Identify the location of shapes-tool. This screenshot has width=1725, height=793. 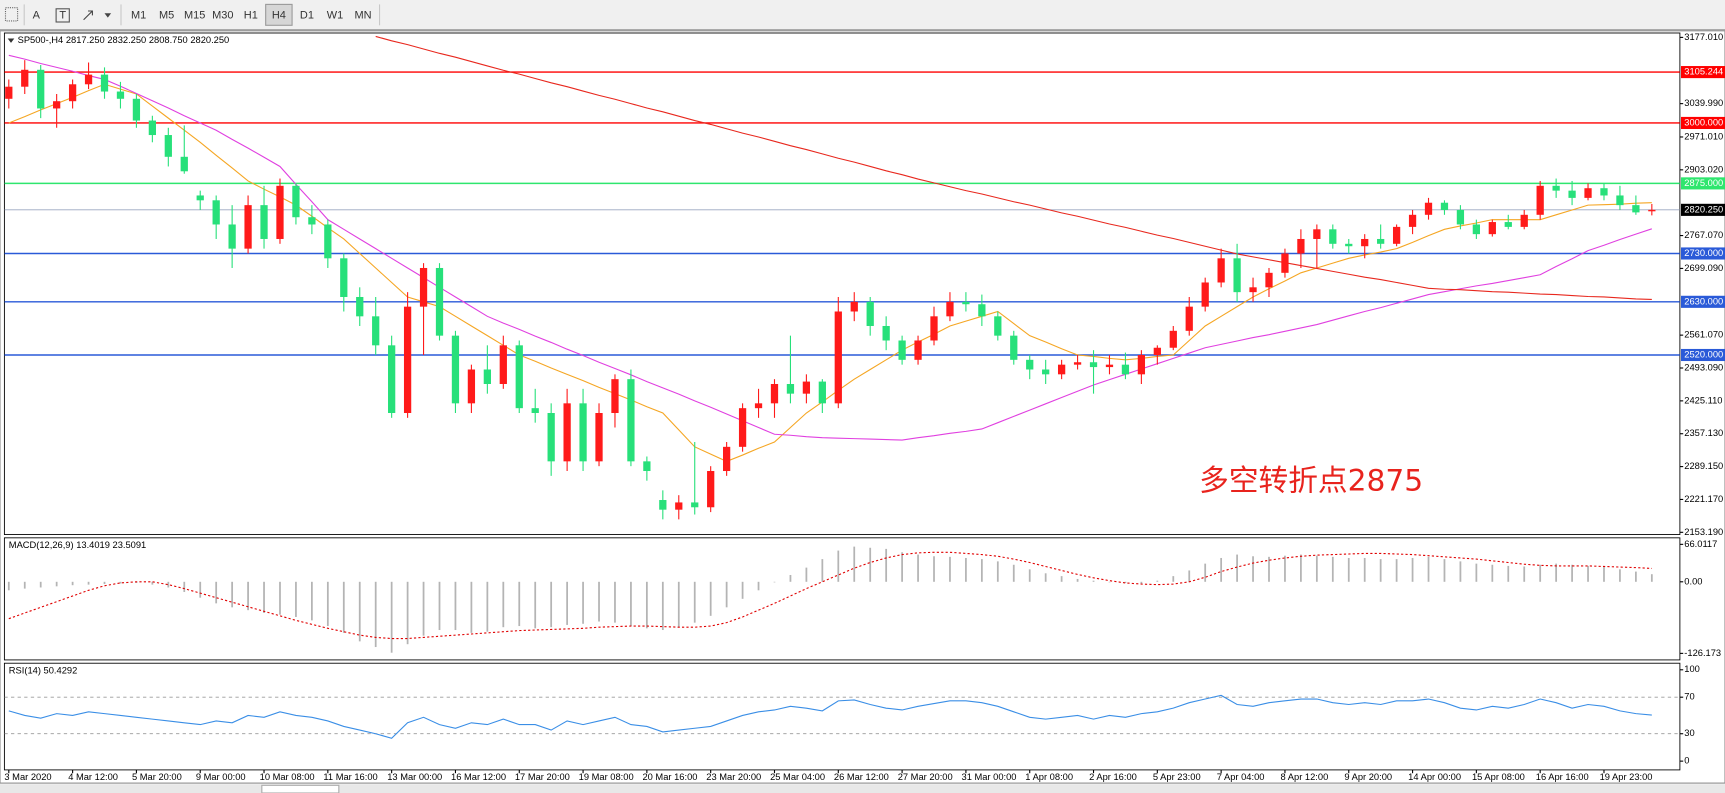
(97, 15).